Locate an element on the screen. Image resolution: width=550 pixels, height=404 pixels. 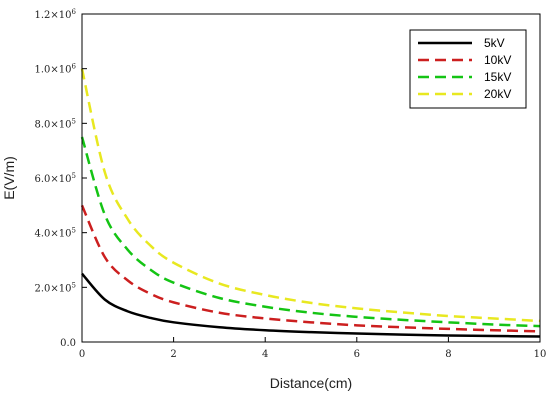
x-axis-title: Distance(cm) is located at coordinates (311, 383).